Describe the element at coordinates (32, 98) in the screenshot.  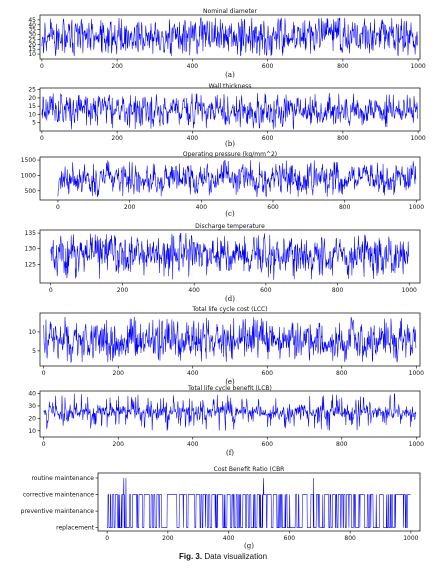
I see `y-tick-label-b: 20` at that location.